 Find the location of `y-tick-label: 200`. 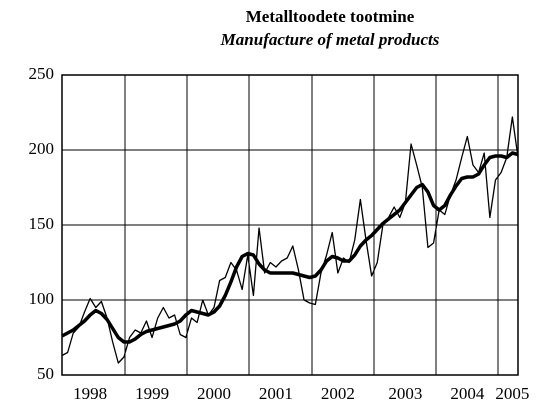

y-tick-label: 200 is located at coordinates (42, 148).